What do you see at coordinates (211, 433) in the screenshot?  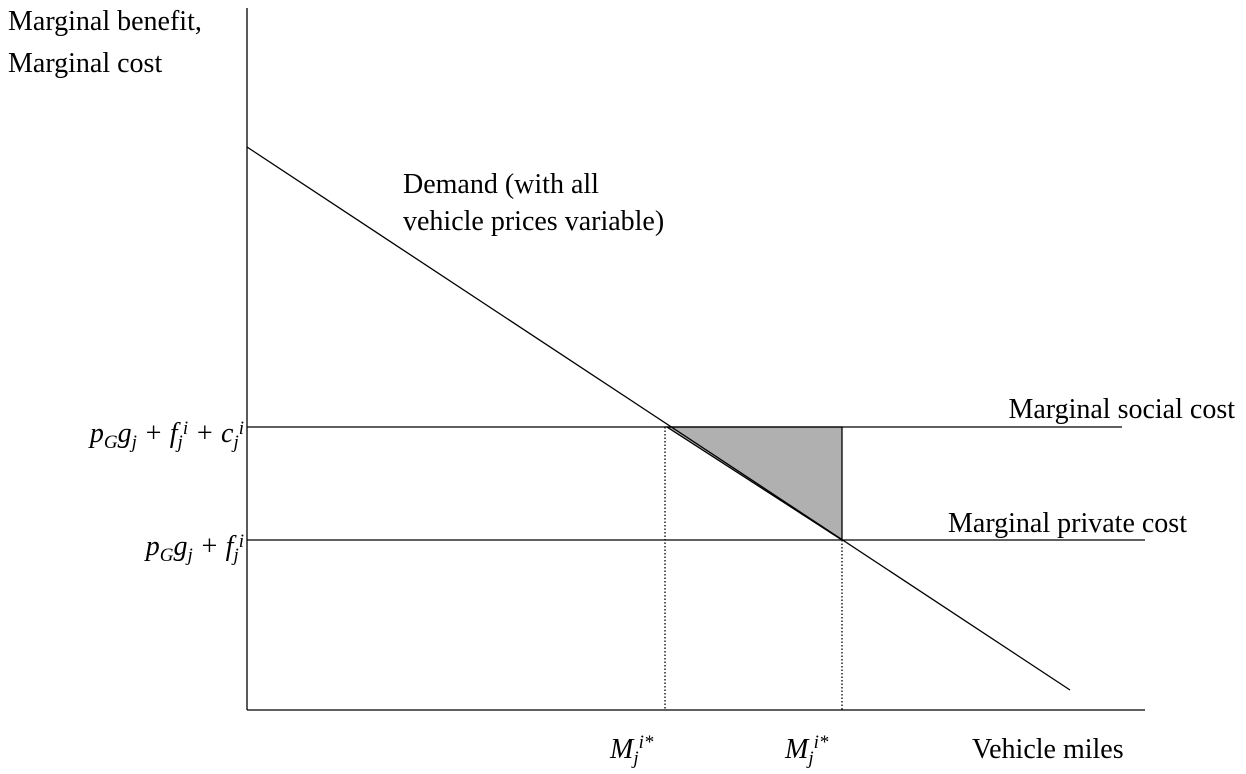 I see `symbol: + c` at bounding box center [211, 433].